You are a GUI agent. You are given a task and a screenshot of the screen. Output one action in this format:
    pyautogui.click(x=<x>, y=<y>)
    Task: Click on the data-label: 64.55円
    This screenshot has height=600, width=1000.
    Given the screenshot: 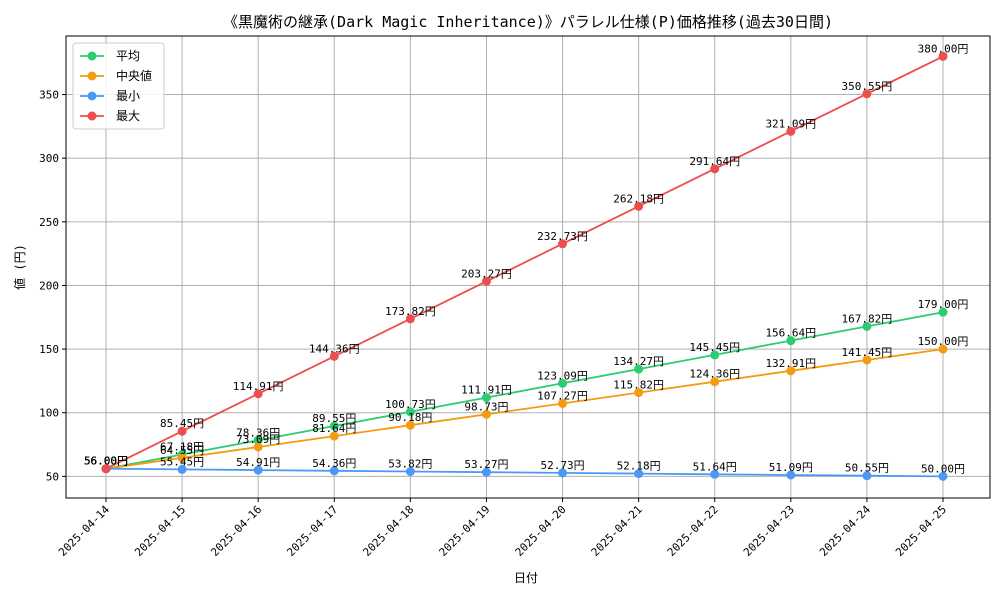 What is the action you would take?
    pyautogui.click(x=182, y=450)
    